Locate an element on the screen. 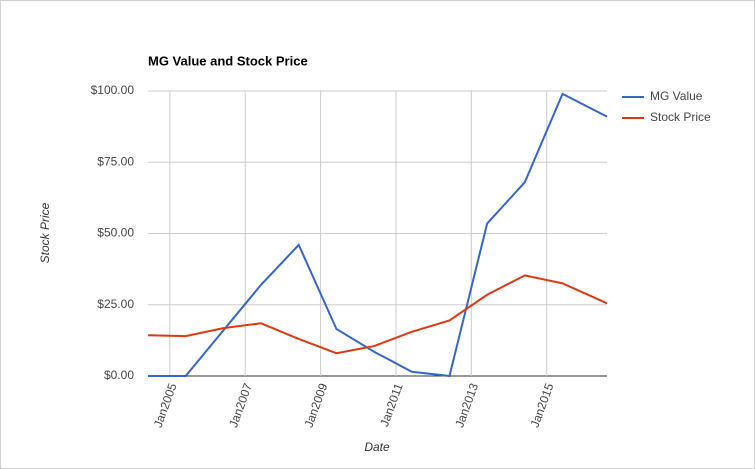 Image resolution: width=755 pixels, height=469 pixels. y-tick-label: $0.00 is located at coordinates (119, 375).